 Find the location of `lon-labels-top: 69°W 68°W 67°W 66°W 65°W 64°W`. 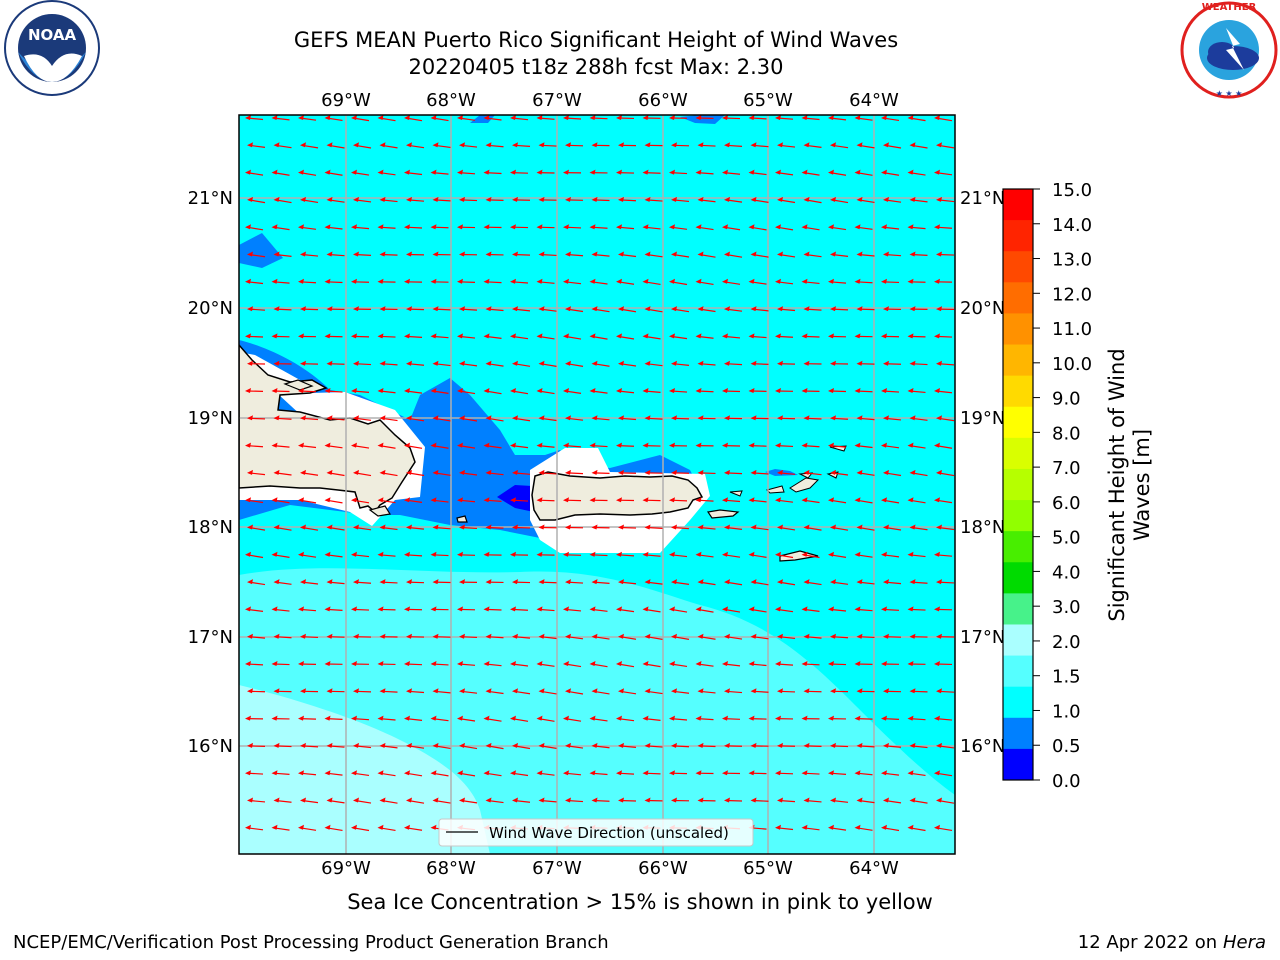

lon-labels-top: 69°W 68°W 67°W 66°W 65°W 64°W is located at coordinates (610, 100).